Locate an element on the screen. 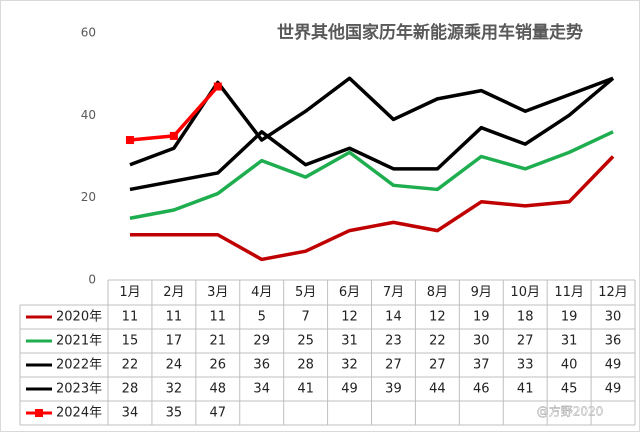  table-value: 18 is located at coordinates (525, 317).